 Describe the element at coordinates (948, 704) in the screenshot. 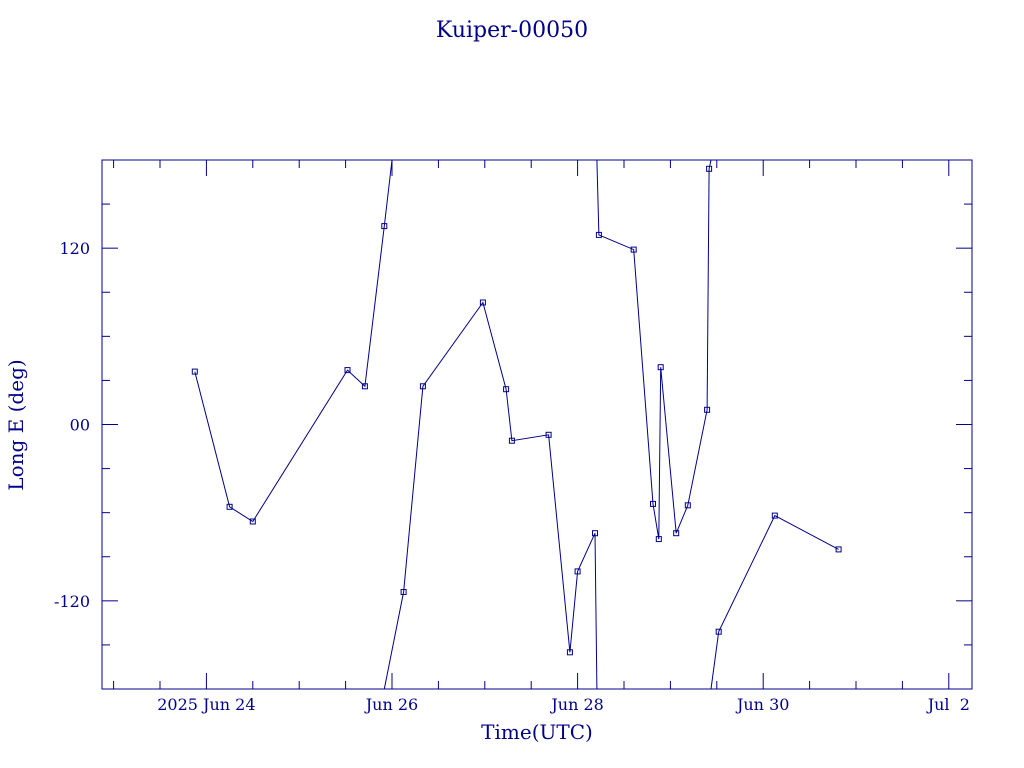

I see `x-tick-label: Jul 2` at that location.